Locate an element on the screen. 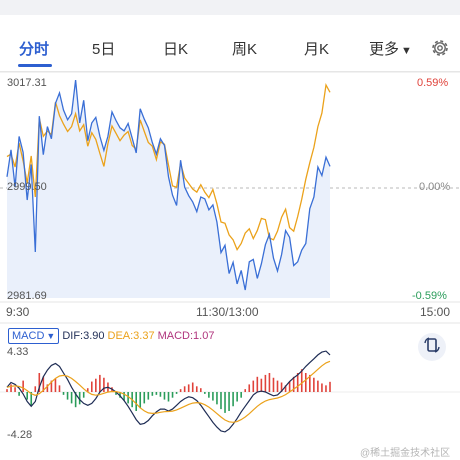 This screenshot has width=460, height=460. tab-more-label: 更多 is located at coordinates (384, 49).